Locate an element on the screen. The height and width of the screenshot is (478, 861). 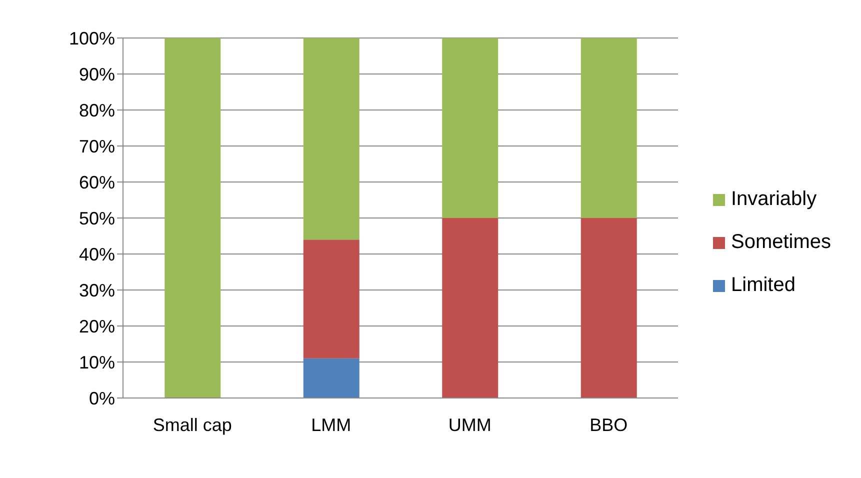
y-tick-label: 90% is located at coordinates (96, 74).